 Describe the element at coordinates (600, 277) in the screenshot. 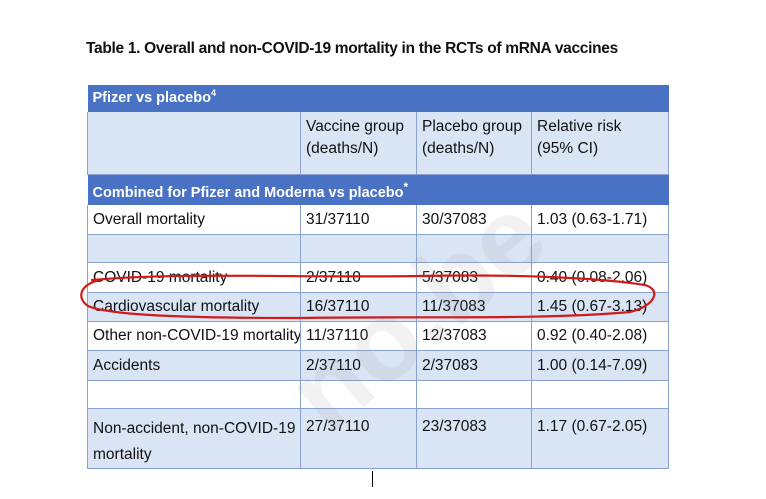

I see `relative-risk-value: 0.40 (0.08-2.06)` at that location.